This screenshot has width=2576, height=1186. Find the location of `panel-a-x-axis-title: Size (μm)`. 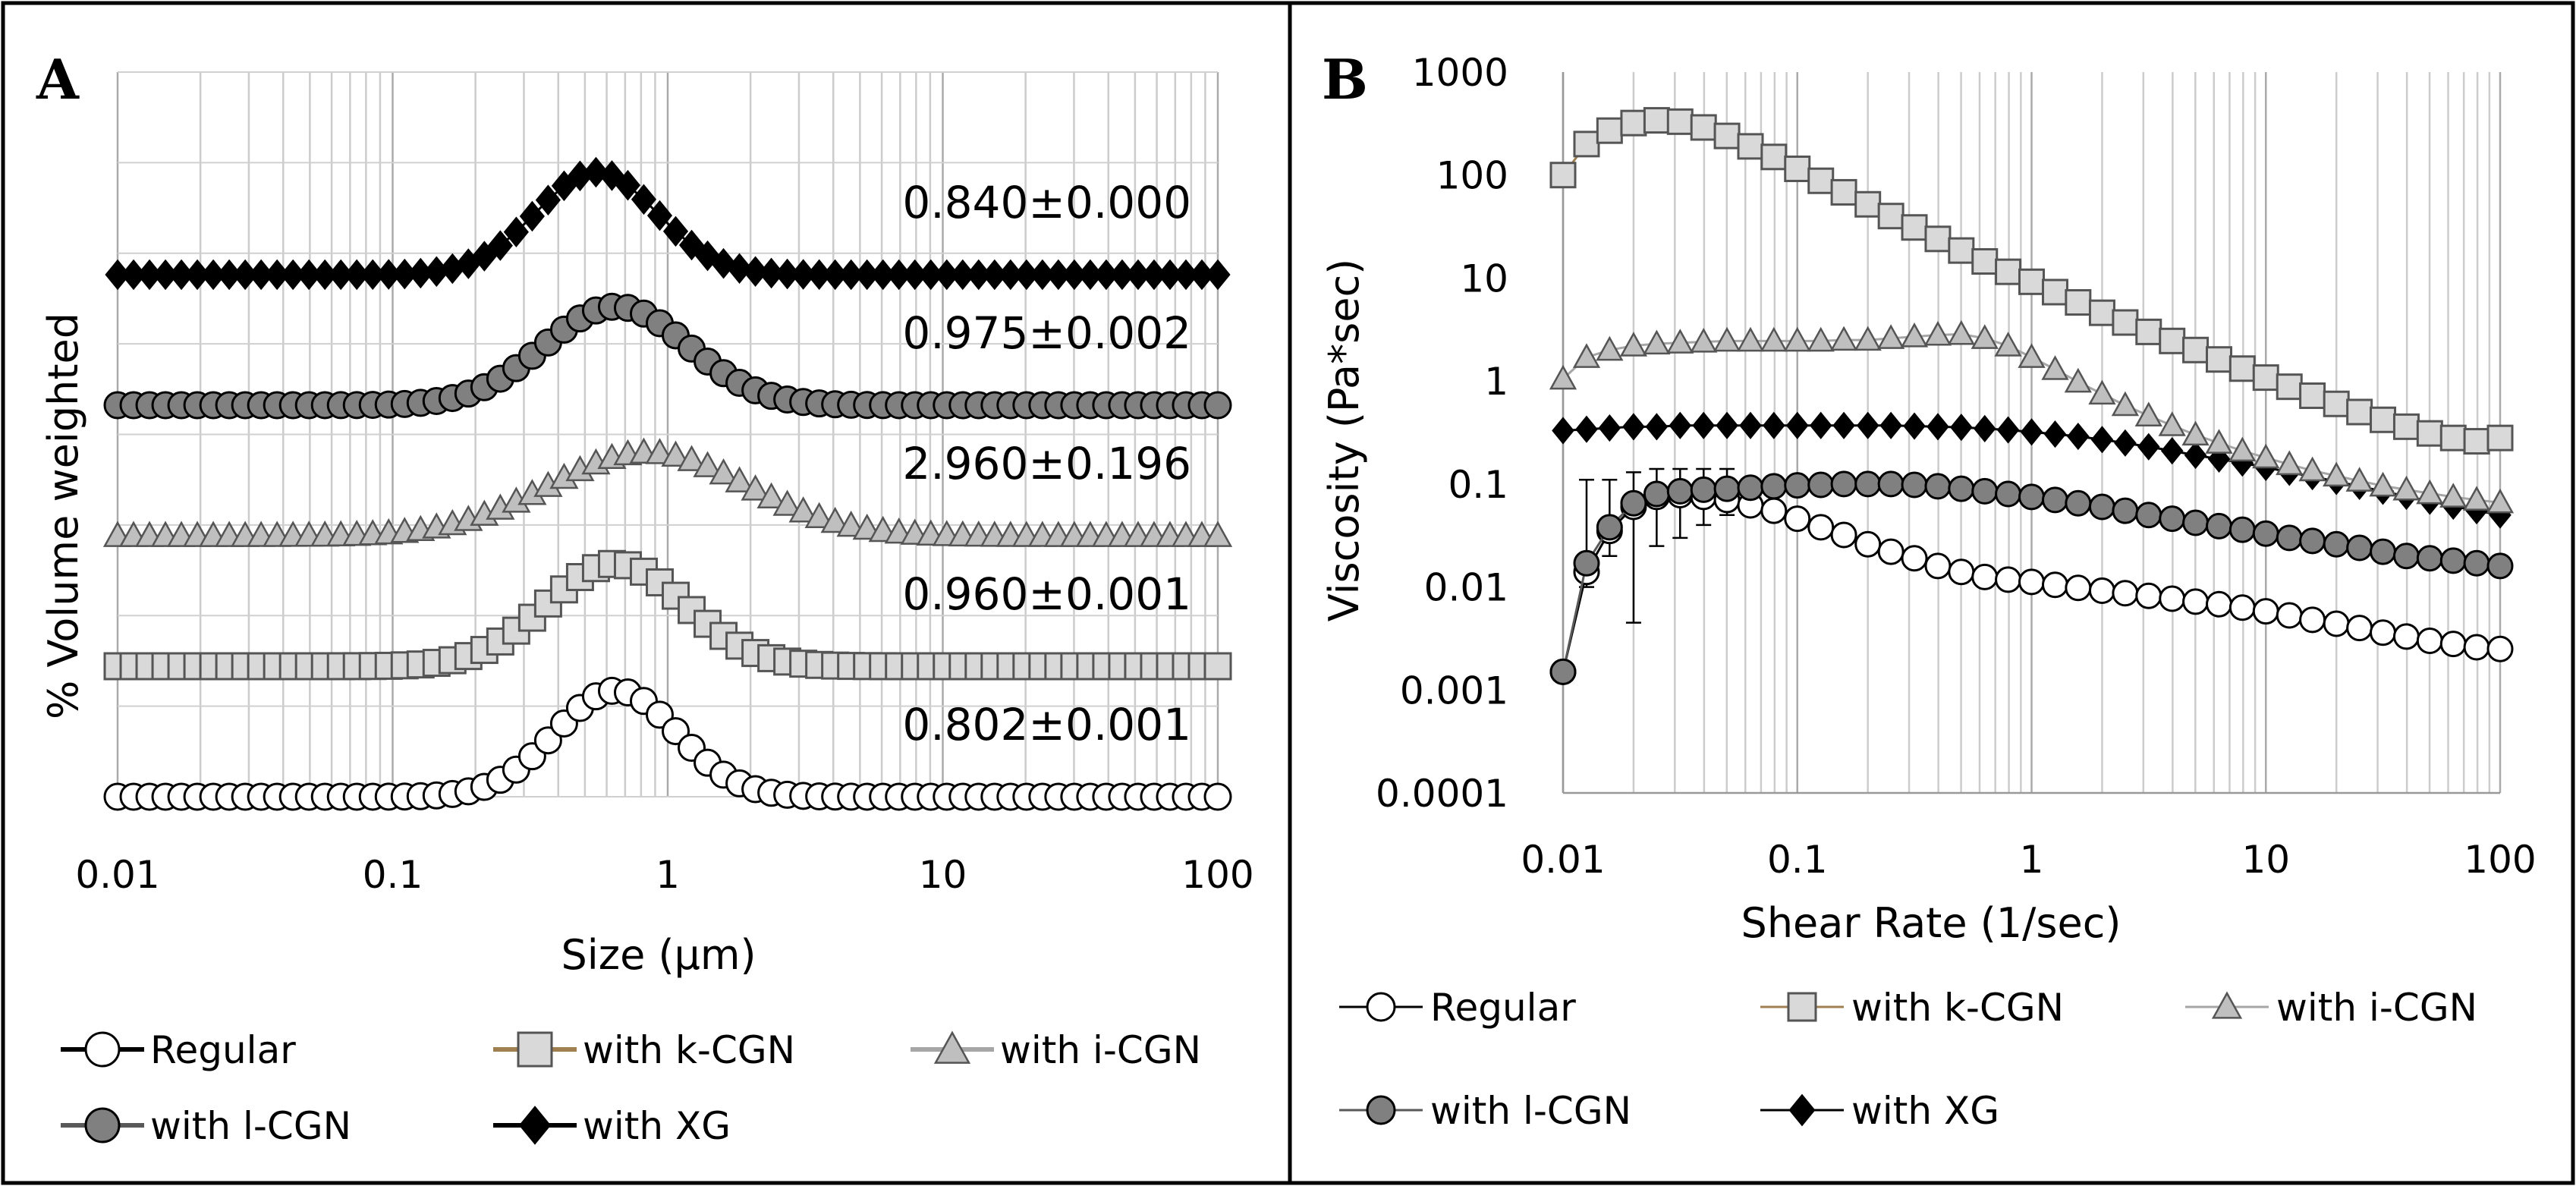

panel-a-x-axis-title: Size (μm) is located at coordinates (658, 955).